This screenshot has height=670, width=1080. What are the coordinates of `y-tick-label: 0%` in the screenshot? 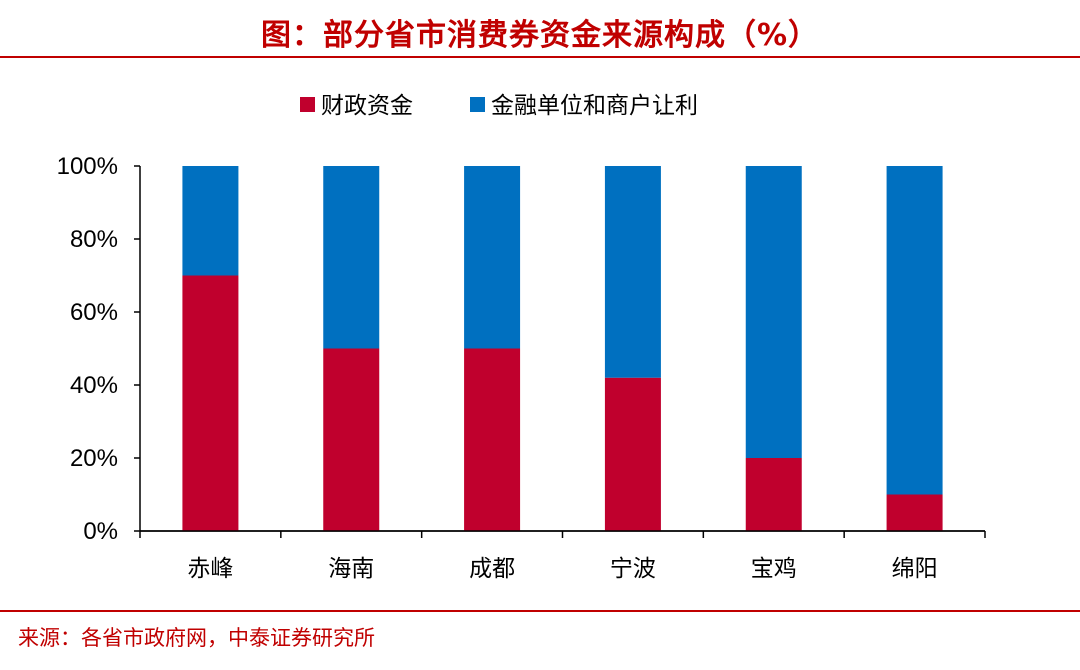 It's located at (100, 531).